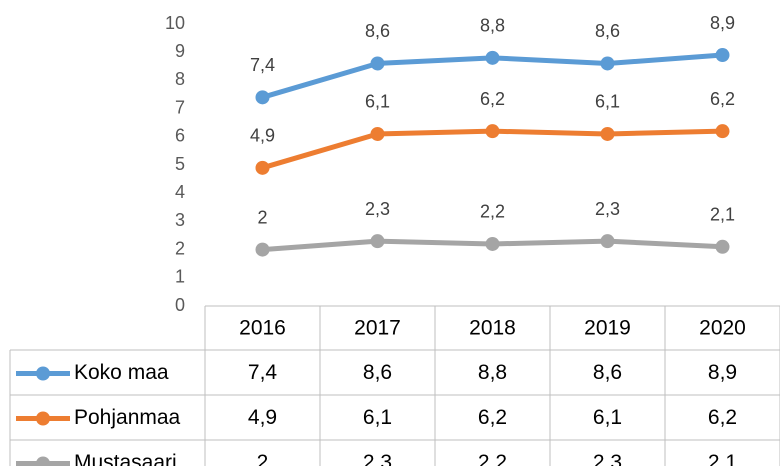  Describe the element at coordinates (492, 212) in the screenshot. I see `data-label: 2,2` at that location.